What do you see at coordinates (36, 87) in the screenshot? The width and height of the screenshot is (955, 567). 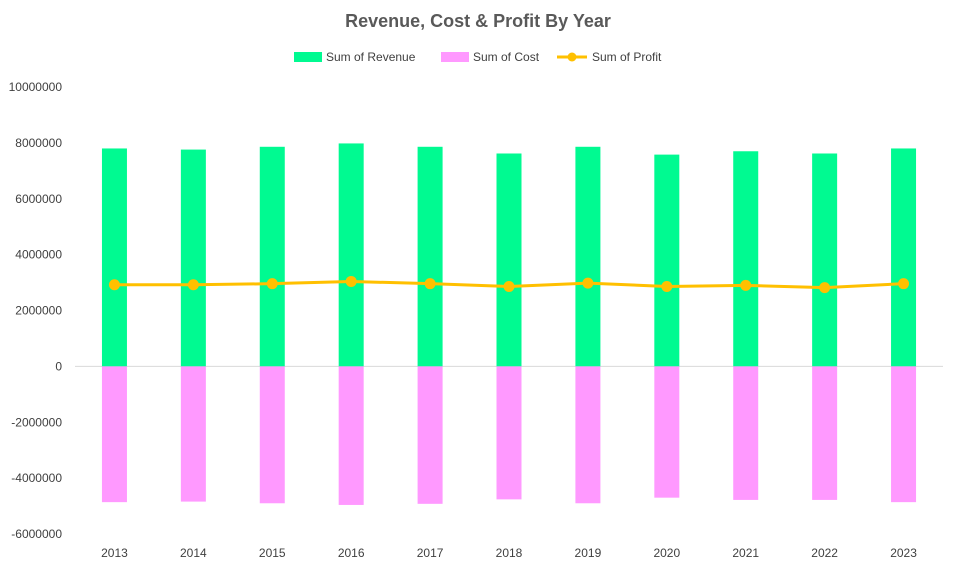 I see `y-tick-label: 10000000` at bounding box center [36, 87].